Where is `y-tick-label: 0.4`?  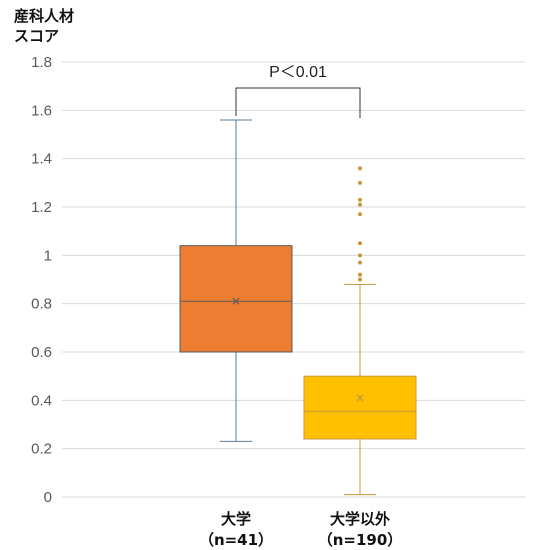 y-tick-label: 0.4 is located at coordinates (41, 400).